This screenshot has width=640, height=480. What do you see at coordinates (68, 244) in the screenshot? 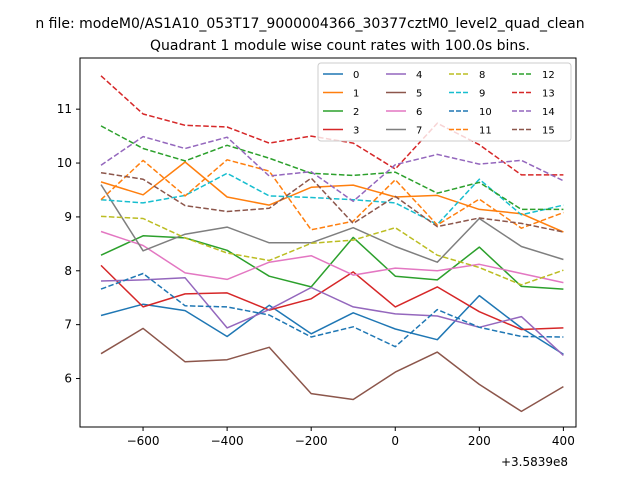
I see `y-axis: 6 7 8 9 10 11` at bounding box center [68, 244].